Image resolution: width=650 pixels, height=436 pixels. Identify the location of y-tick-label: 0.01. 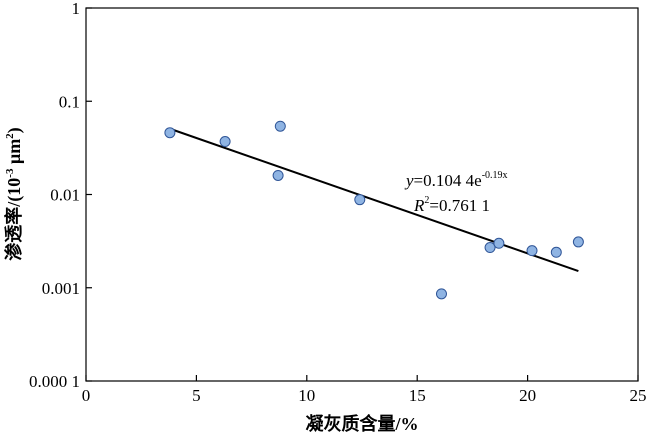
(65, 195).